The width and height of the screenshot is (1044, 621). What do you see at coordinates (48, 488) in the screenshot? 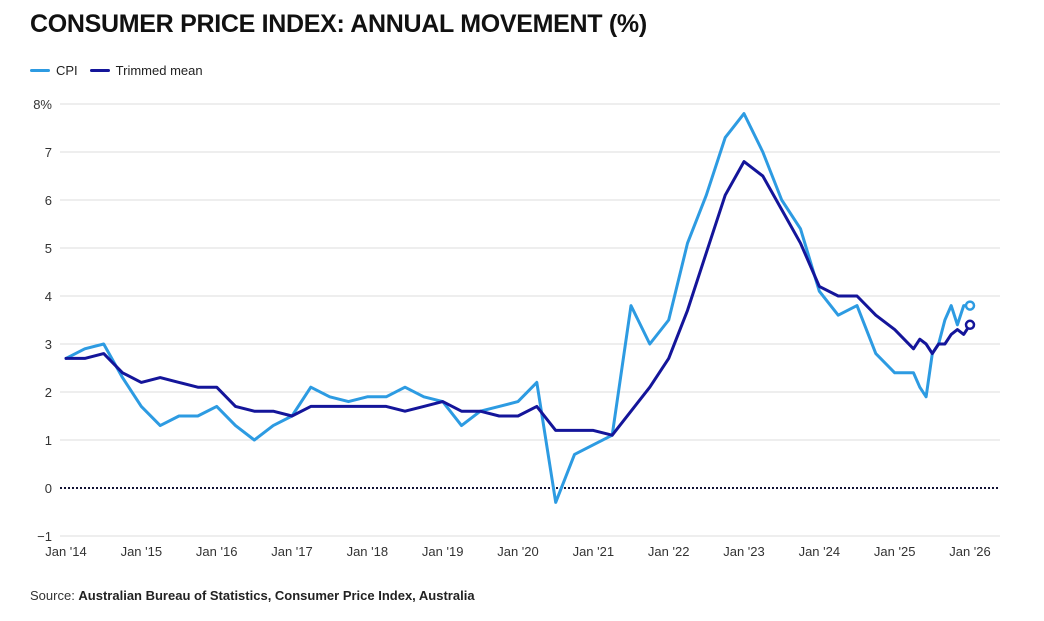
I see `y-tick-label: 0` at bounding box center [48, 488].